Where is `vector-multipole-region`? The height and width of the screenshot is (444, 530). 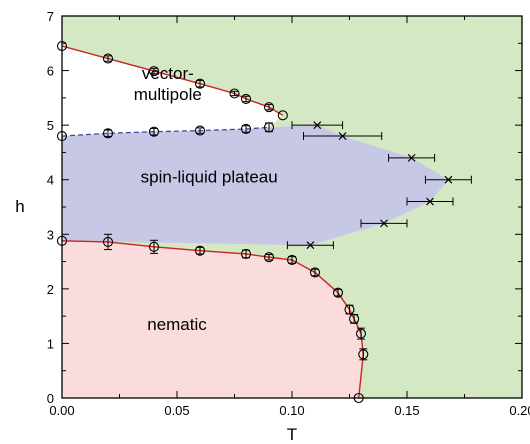 vector-multipole-region is located at coordinates (172, 76).